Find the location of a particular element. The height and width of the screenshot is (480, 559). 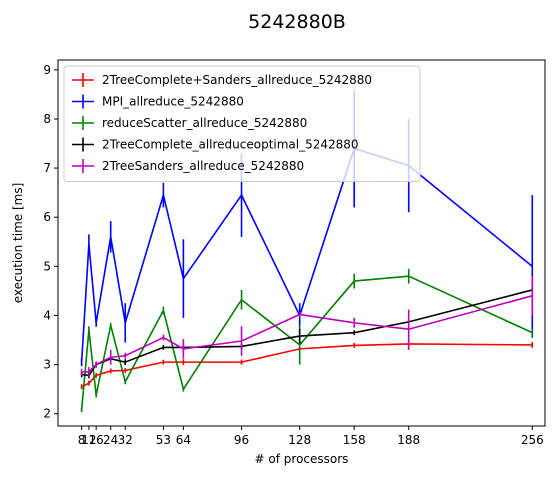

y-tick-label: 3 is located at coordinates (47, 365).